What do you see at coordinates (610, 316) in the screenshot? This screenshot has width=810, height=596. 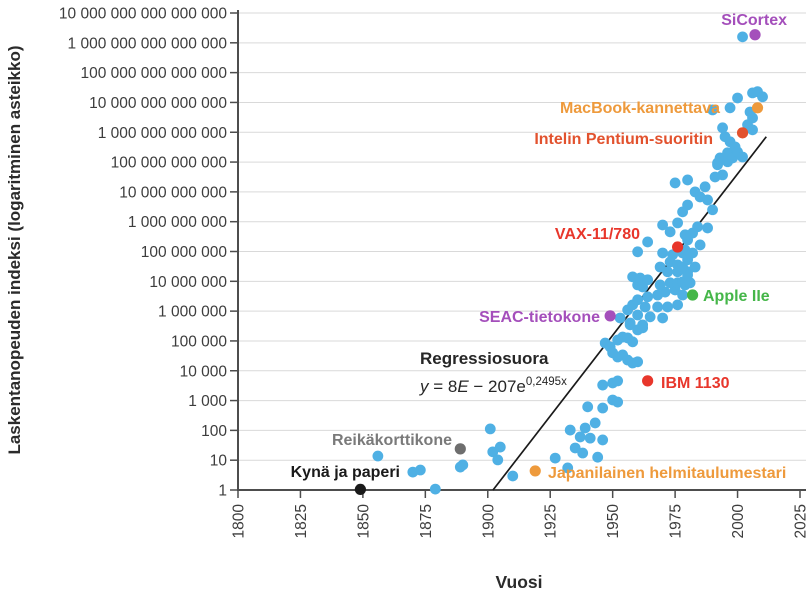 I see `annotation-dot-seac` at bounding box center [610, 316].